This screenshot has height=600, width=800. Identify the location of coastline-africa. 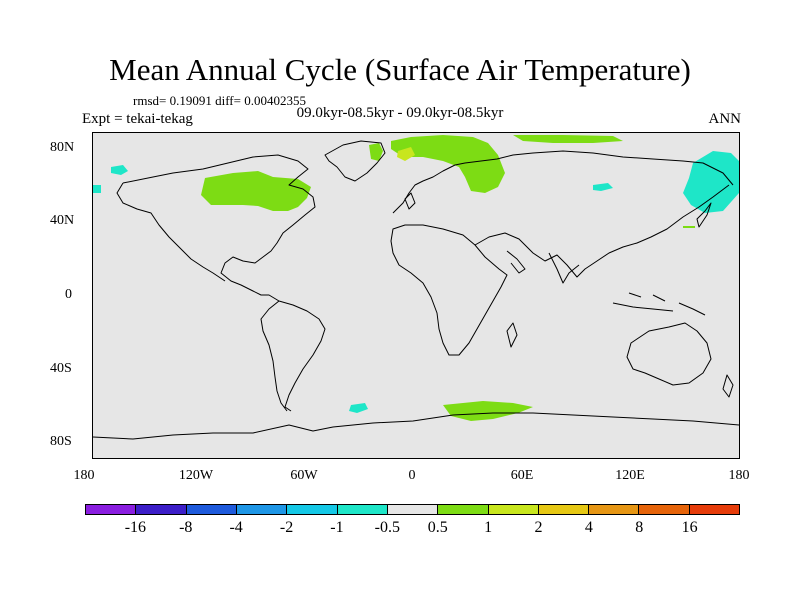
(449, 290).